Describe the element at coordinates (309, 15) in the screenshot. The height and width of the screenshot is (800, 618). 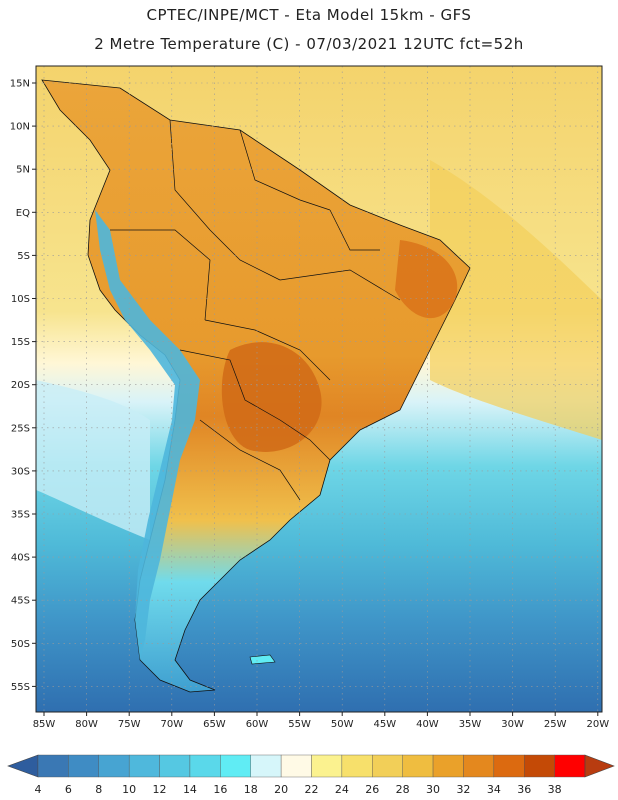
I see `chart-title: CPTEC/INPE/MCT - Eta Model 15km - GFS` at that location.